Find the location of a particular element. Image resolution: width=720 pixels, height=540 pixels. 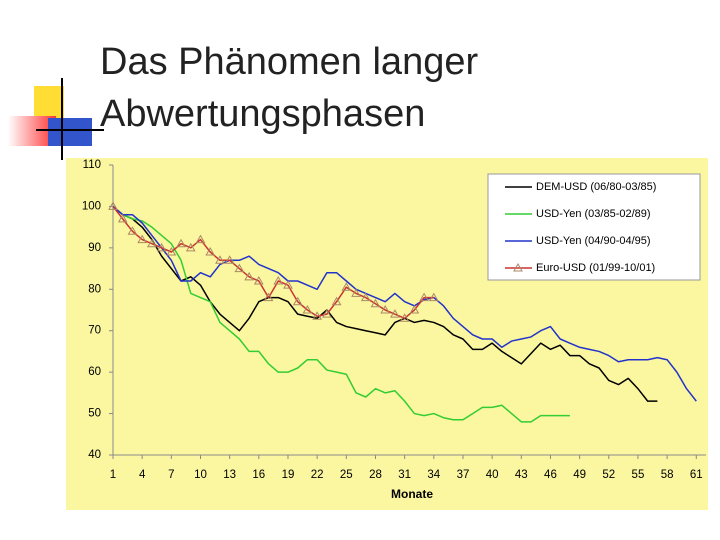

x-tick-label: 31 is located at coordinates (404, 475).